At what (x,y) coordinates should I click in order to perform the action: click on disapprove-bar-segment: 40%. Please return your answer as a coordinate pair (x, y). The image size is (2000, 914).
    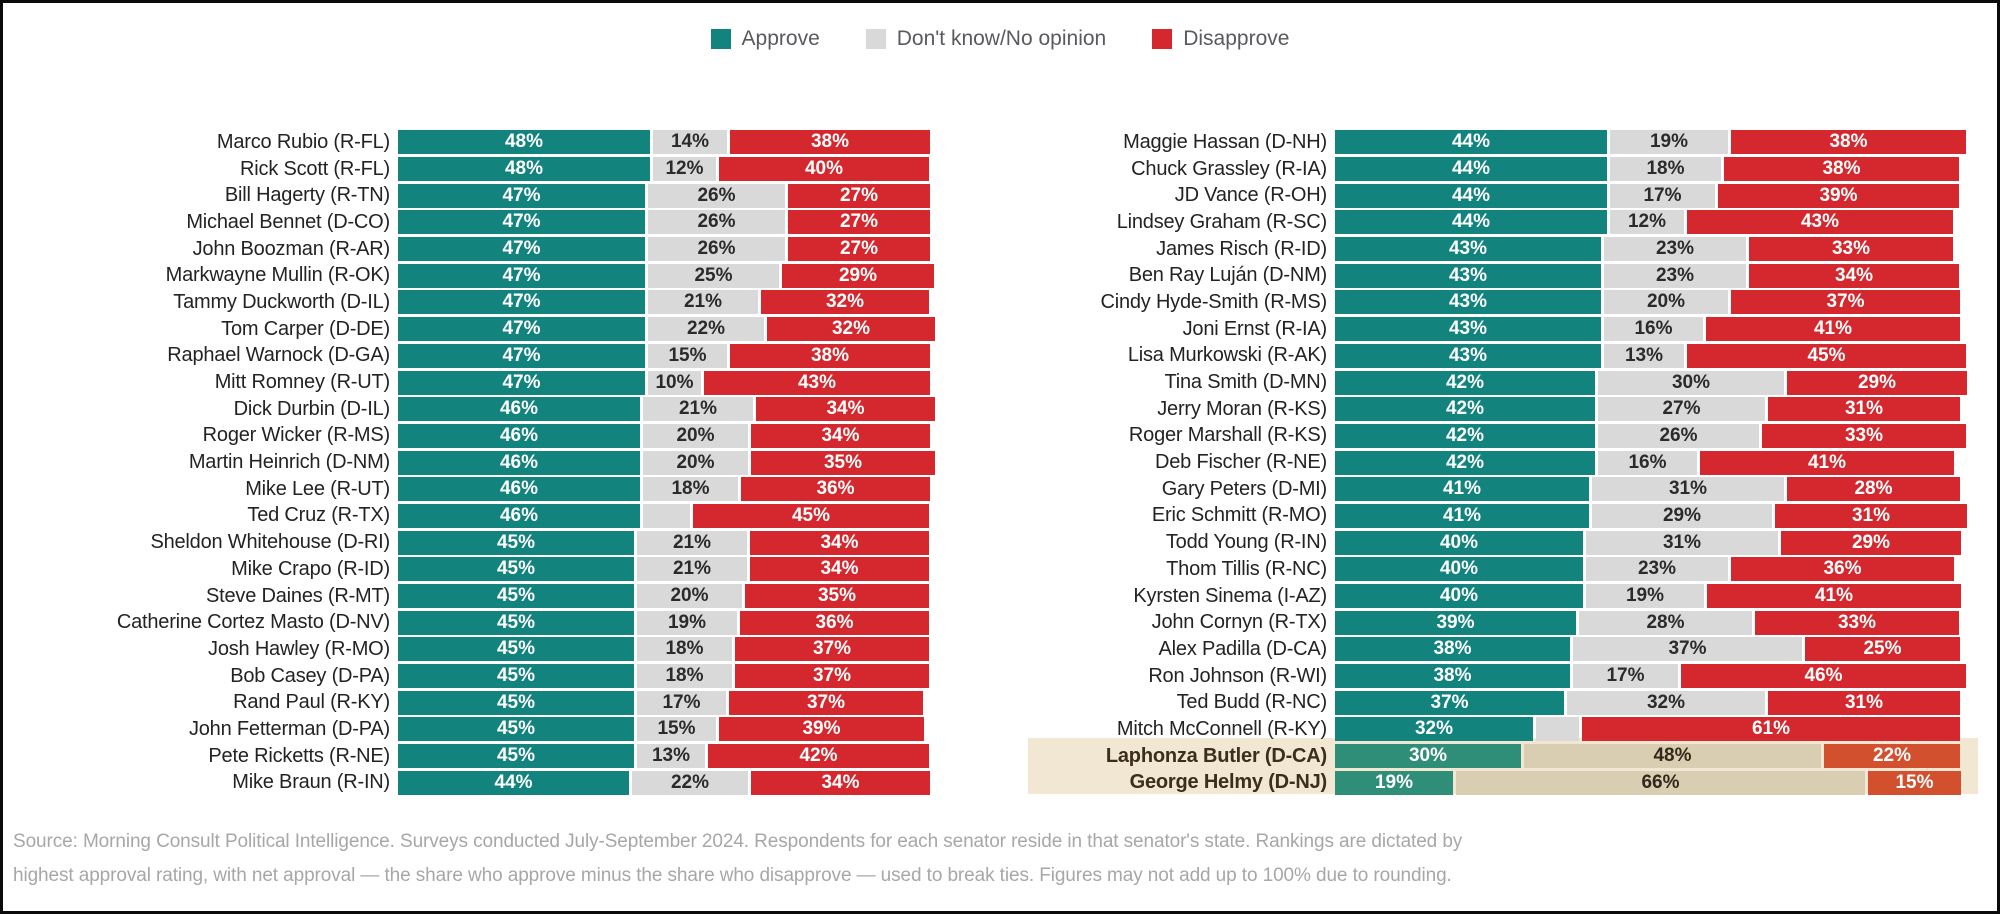
    Looking at the image, I should click on (824, 169).